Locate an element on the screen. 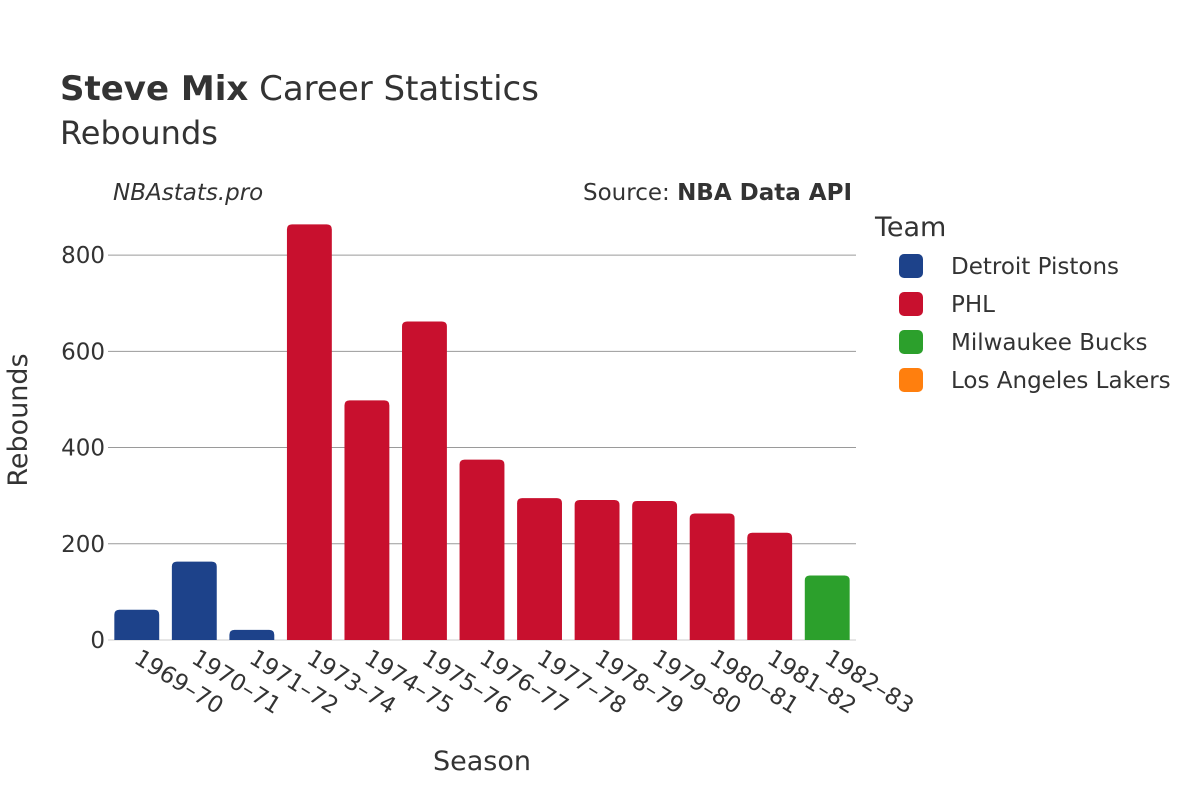 Image resolution: width=1200 pixels, height=800 pixels. y-tick-label: 0 is located at coordinates (97, 641).